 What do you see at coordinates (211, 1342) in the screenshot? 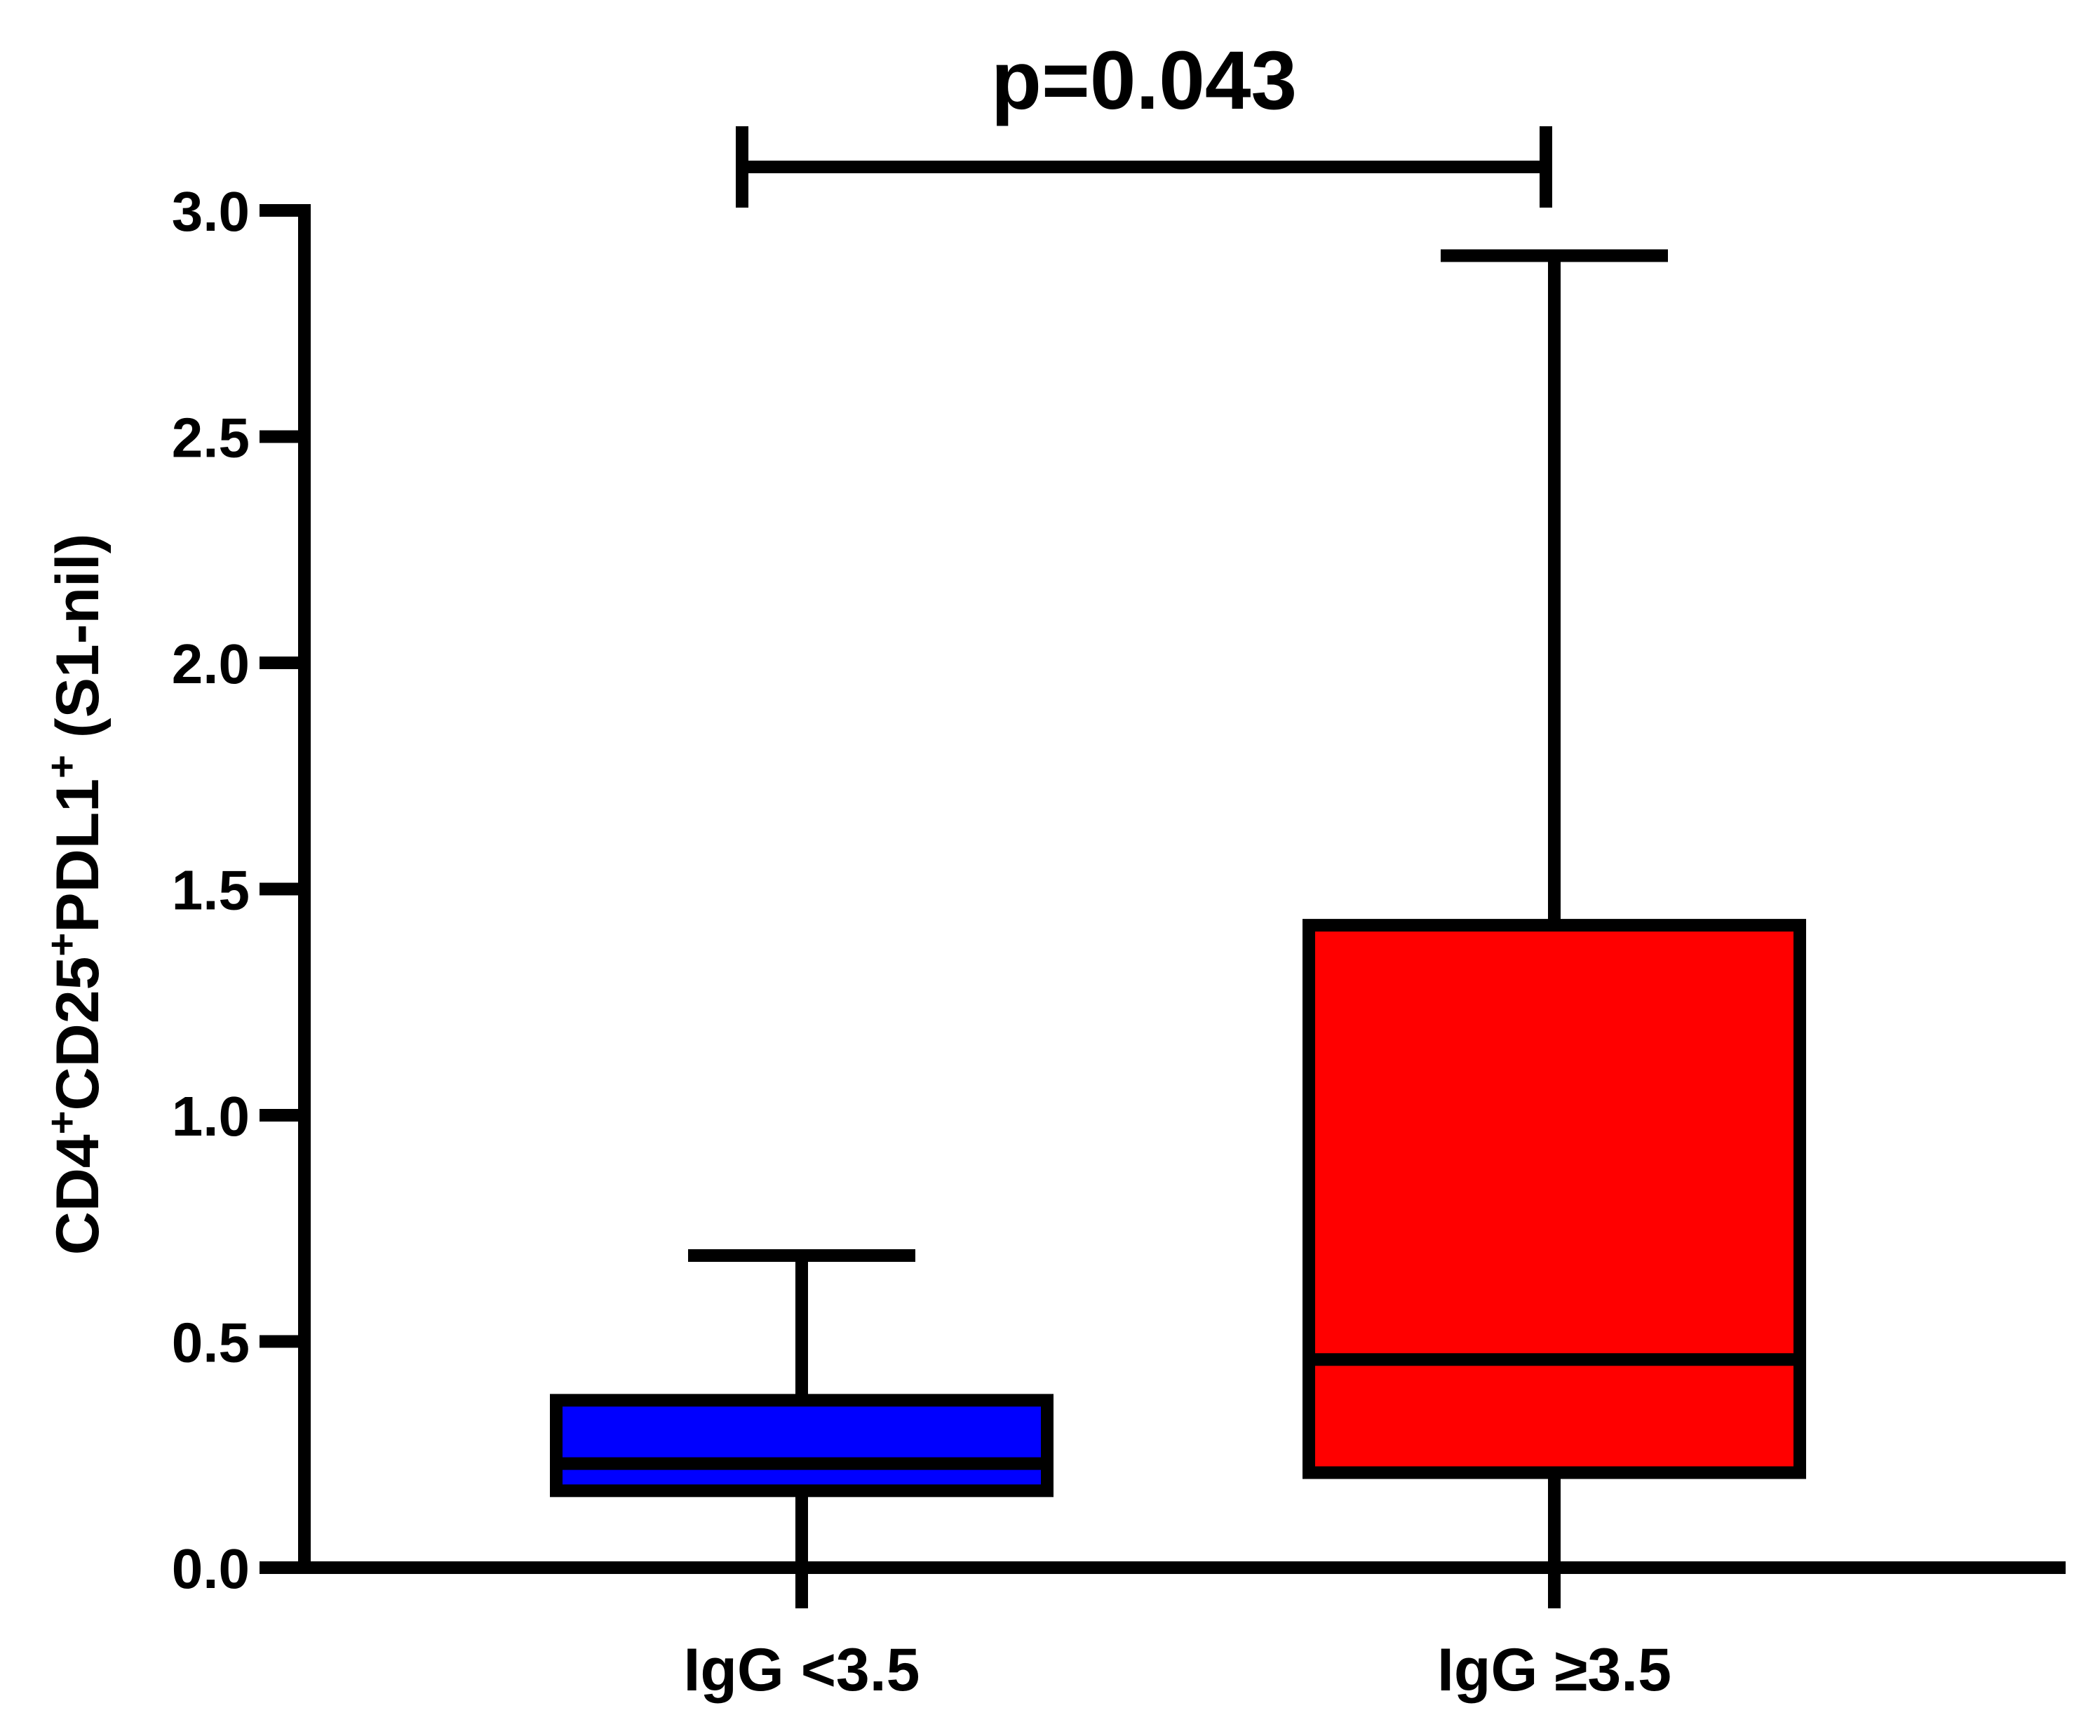
I see `y-tick-label-1: 0.5` at bounding box center [211, 1342].